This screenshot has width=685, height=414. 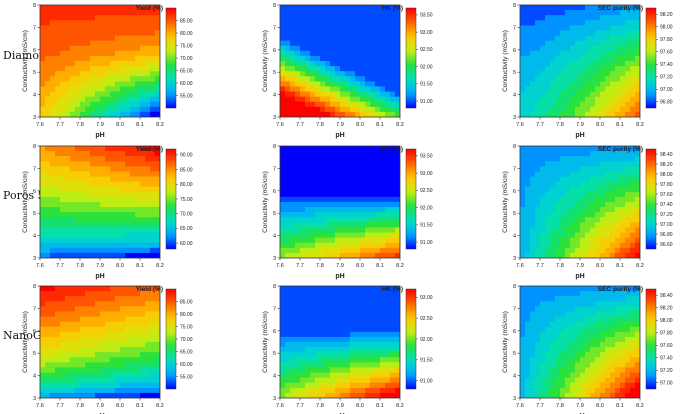 What do you see at coordinates (186, 59) in the screenshot?
I see `colorbar-tick-label: 70.00` at bounding box center [186, 59].